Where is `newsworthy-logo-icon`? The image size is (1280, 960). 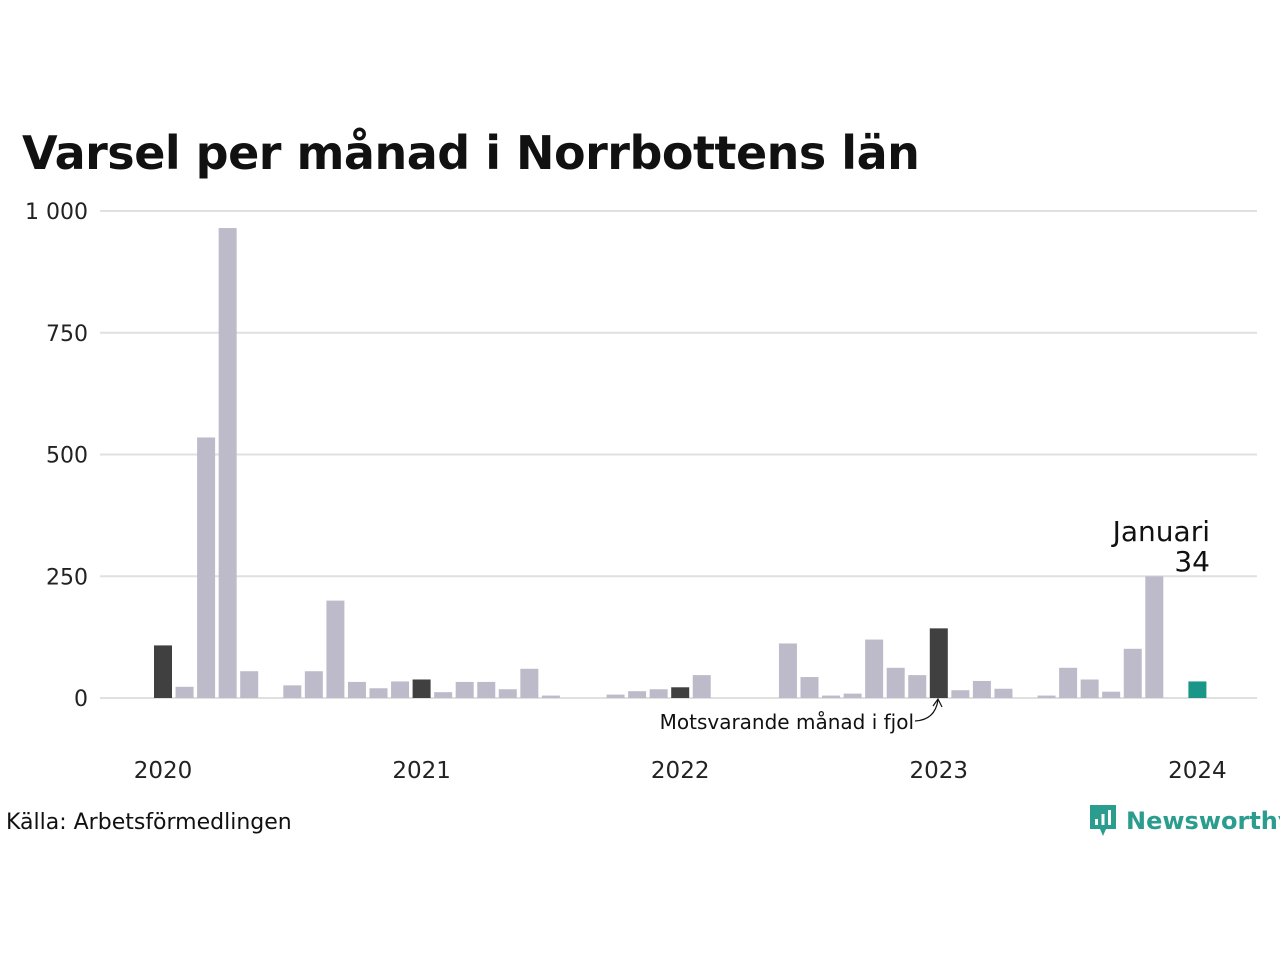
newsworthy-logo-icon is located at coordinates (1103, 820).